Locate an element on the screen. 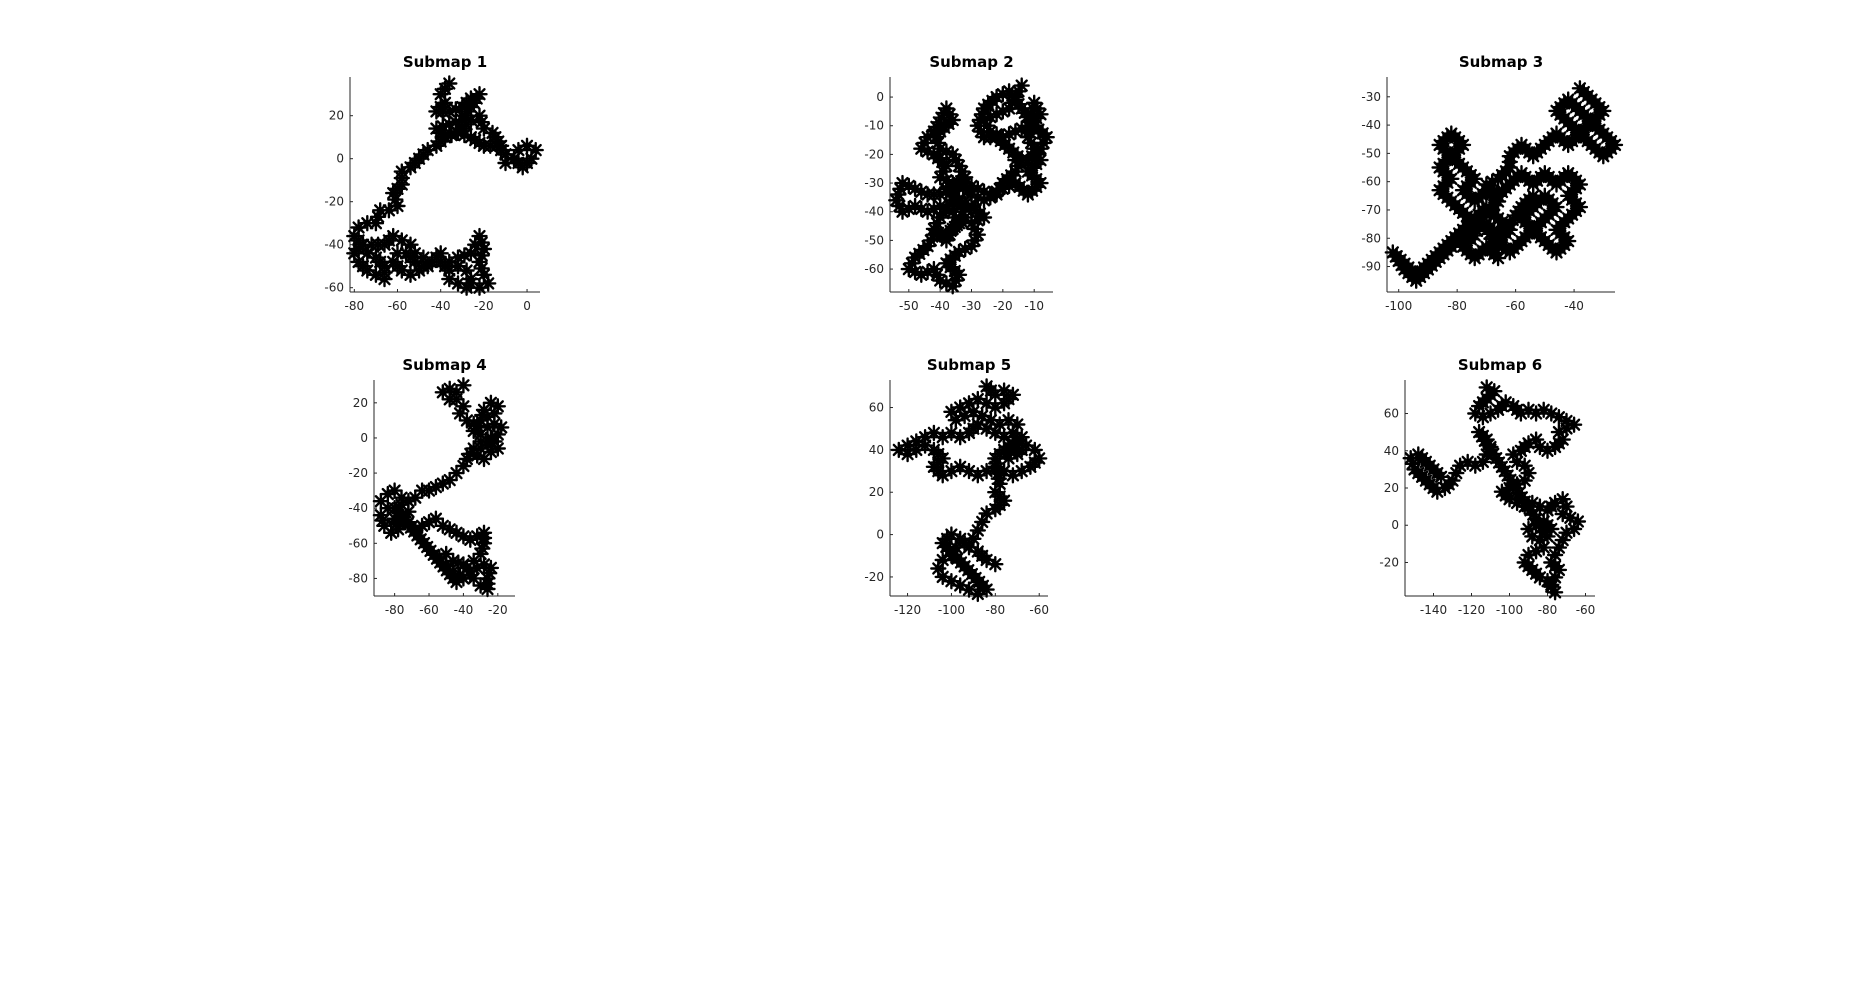 The height and width of the screenshot is (1001, 1855). x-tick-label: -120 is located at coordinates (1471, 610).